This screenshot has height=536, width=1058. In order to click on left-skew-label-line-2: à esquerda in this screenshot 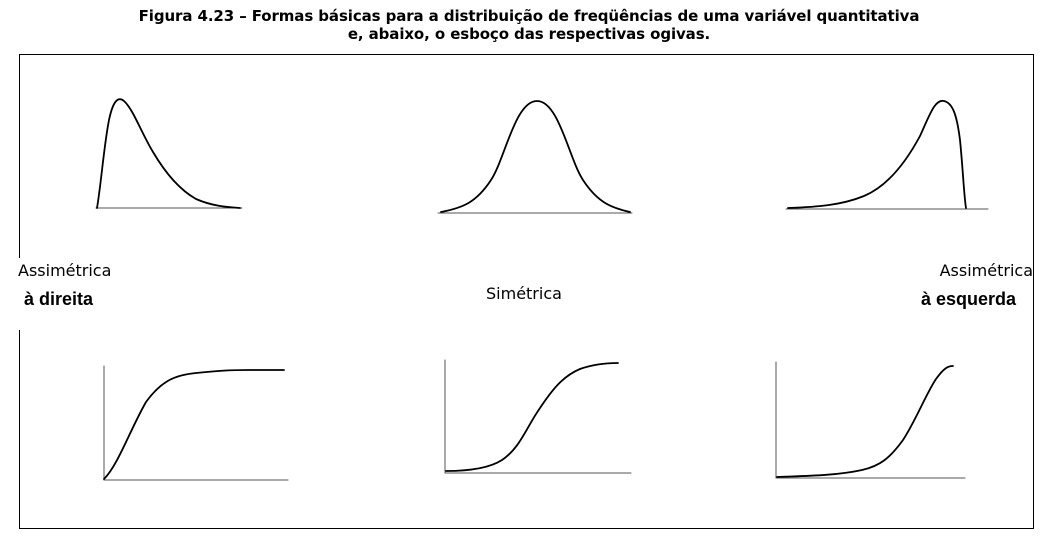, I will do `click(968, 299)`.